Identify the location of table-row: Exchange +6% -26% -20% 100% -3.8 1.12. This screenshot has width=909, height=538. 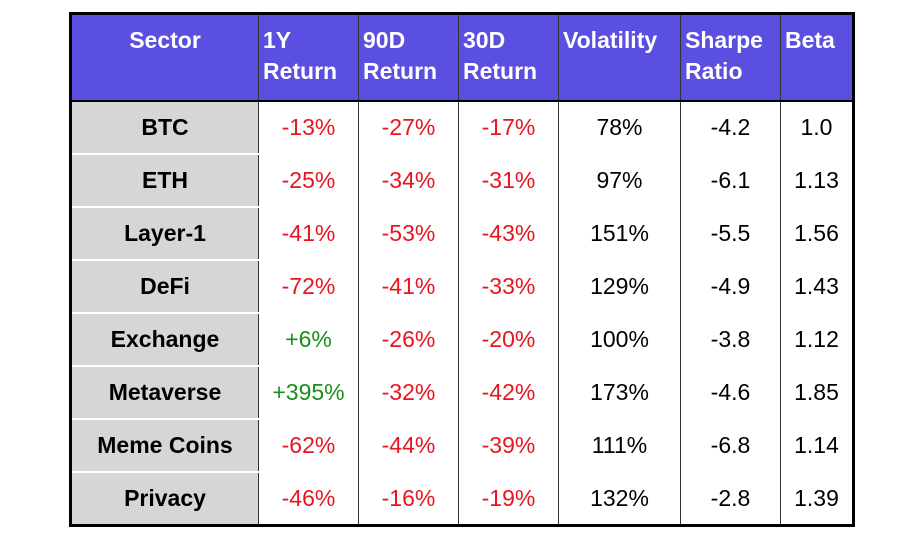
(462, 339).